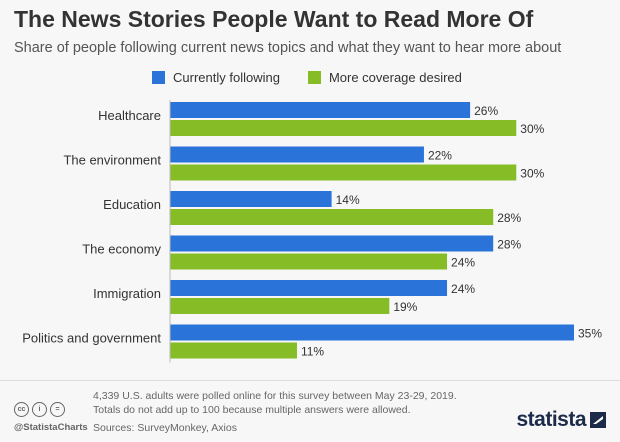  What do you see at coordinates (132, 204) in the screenshot?
I see `category-label-education: Education` at bounding box center [132, 204].